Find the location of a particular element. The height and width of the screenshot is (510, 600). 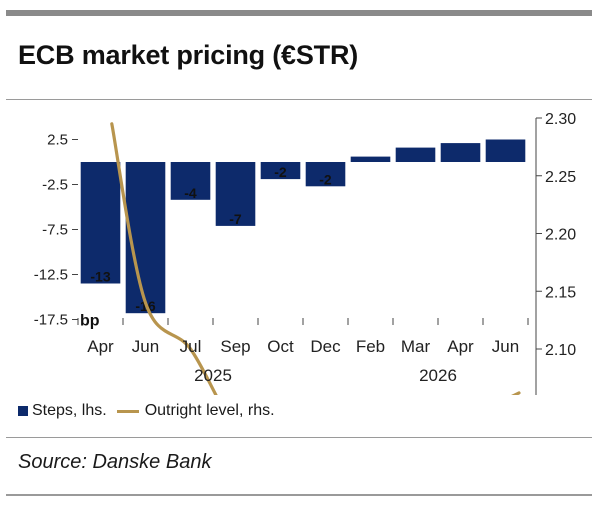

right-tick-label-2: 2.20 is located at coordinates (560, 235).